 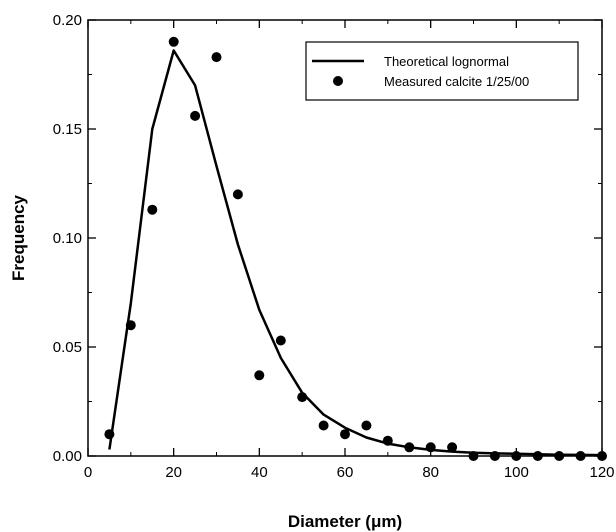 What do you see at coordinates (446, 61) in the screenshot?
I see `legend-label-theoretical: Theoretical lognormal` at bounding box center [446, 61].